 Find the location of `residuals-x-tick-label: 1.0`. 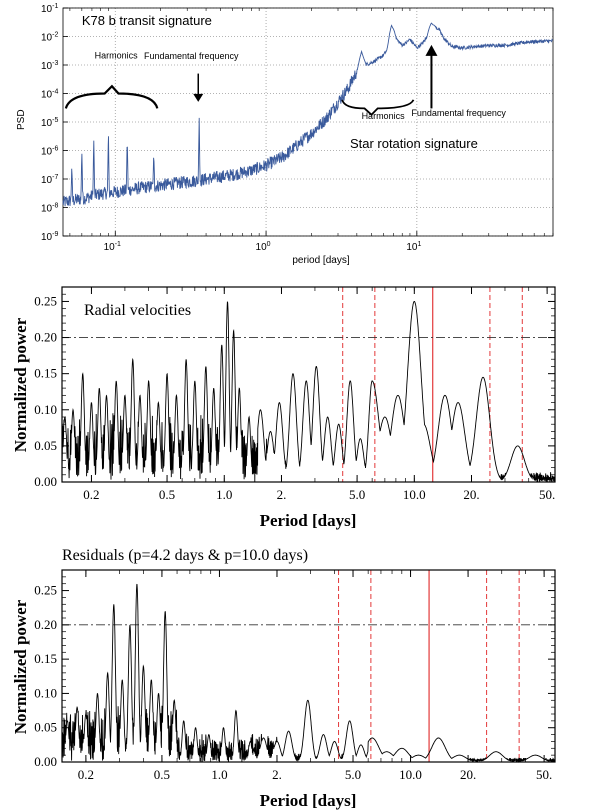

residuals-x-tick-label: 1.0 is located at coordinates (219, 774).